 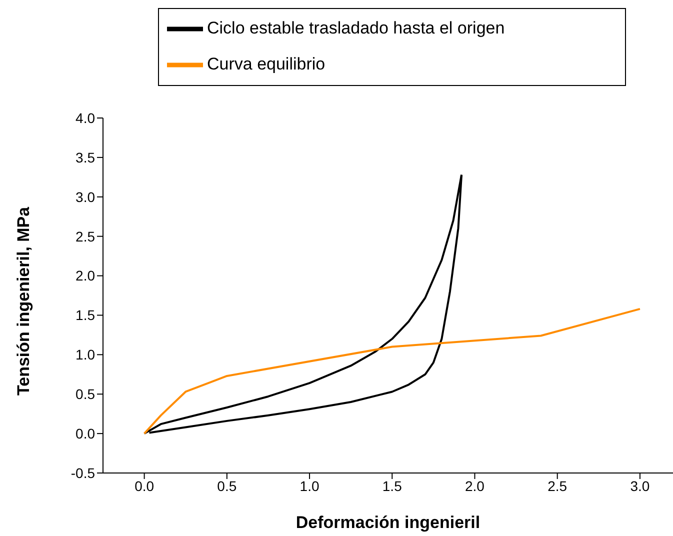 I want to click on x-tick-label: 2.0, so click(x=475, y=486).